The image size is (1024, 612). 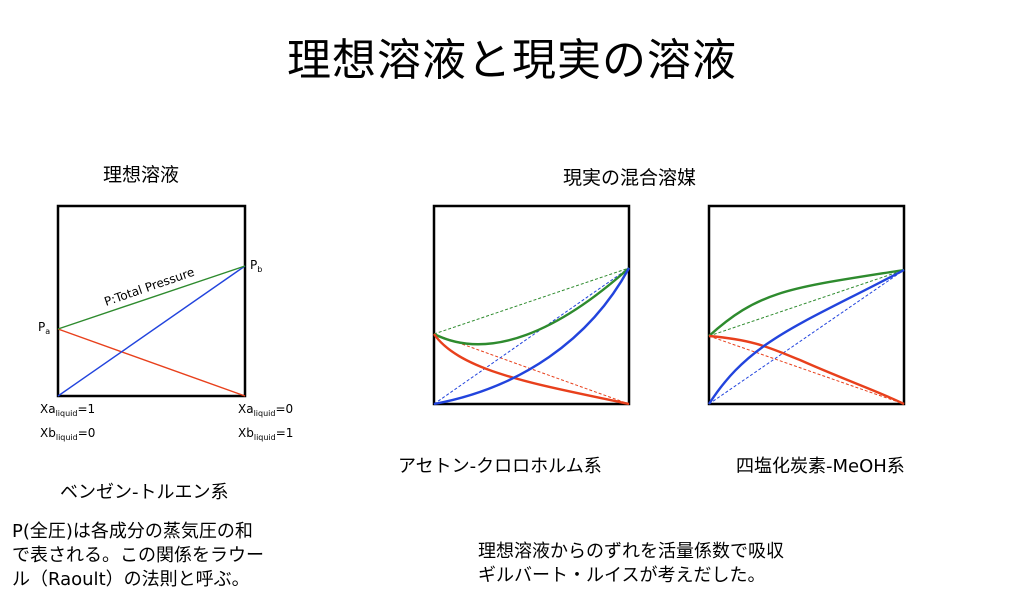 I want to click on ac-real-a-curve, so click(x=531, y=369).